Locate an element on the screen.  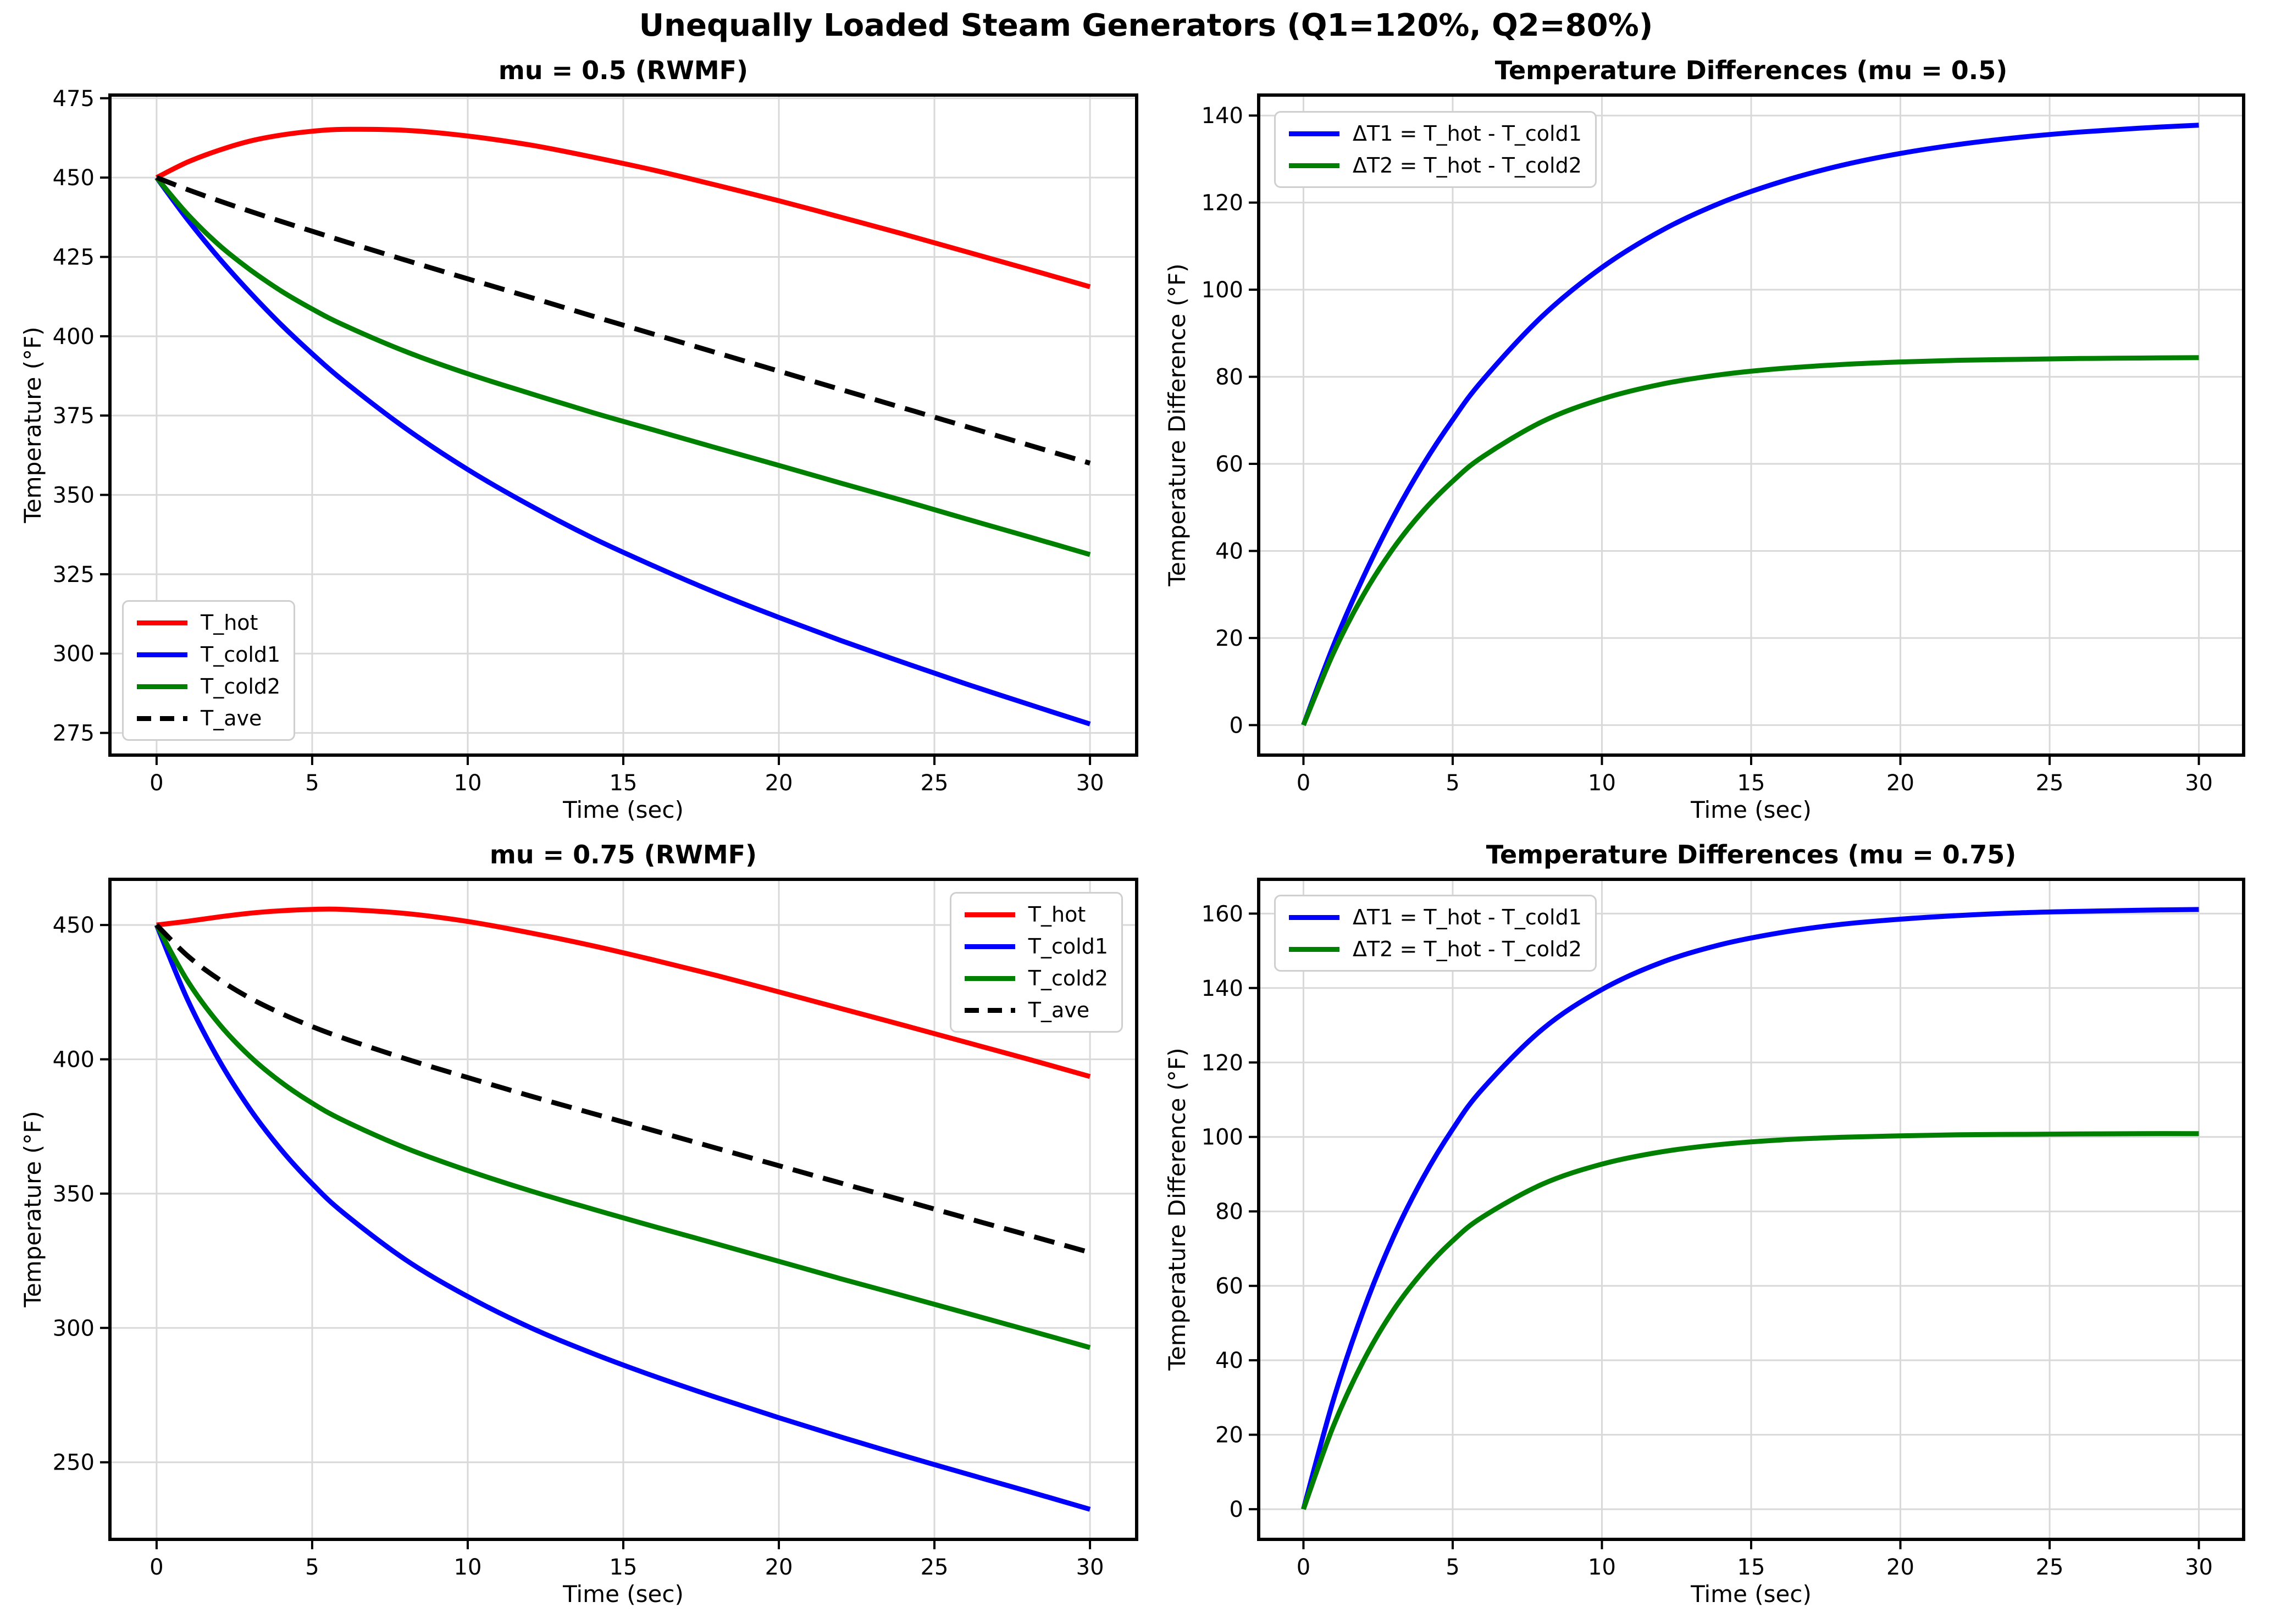
x-axis-label-mu075: Time (sec) is located at coordinates (623, 1594).